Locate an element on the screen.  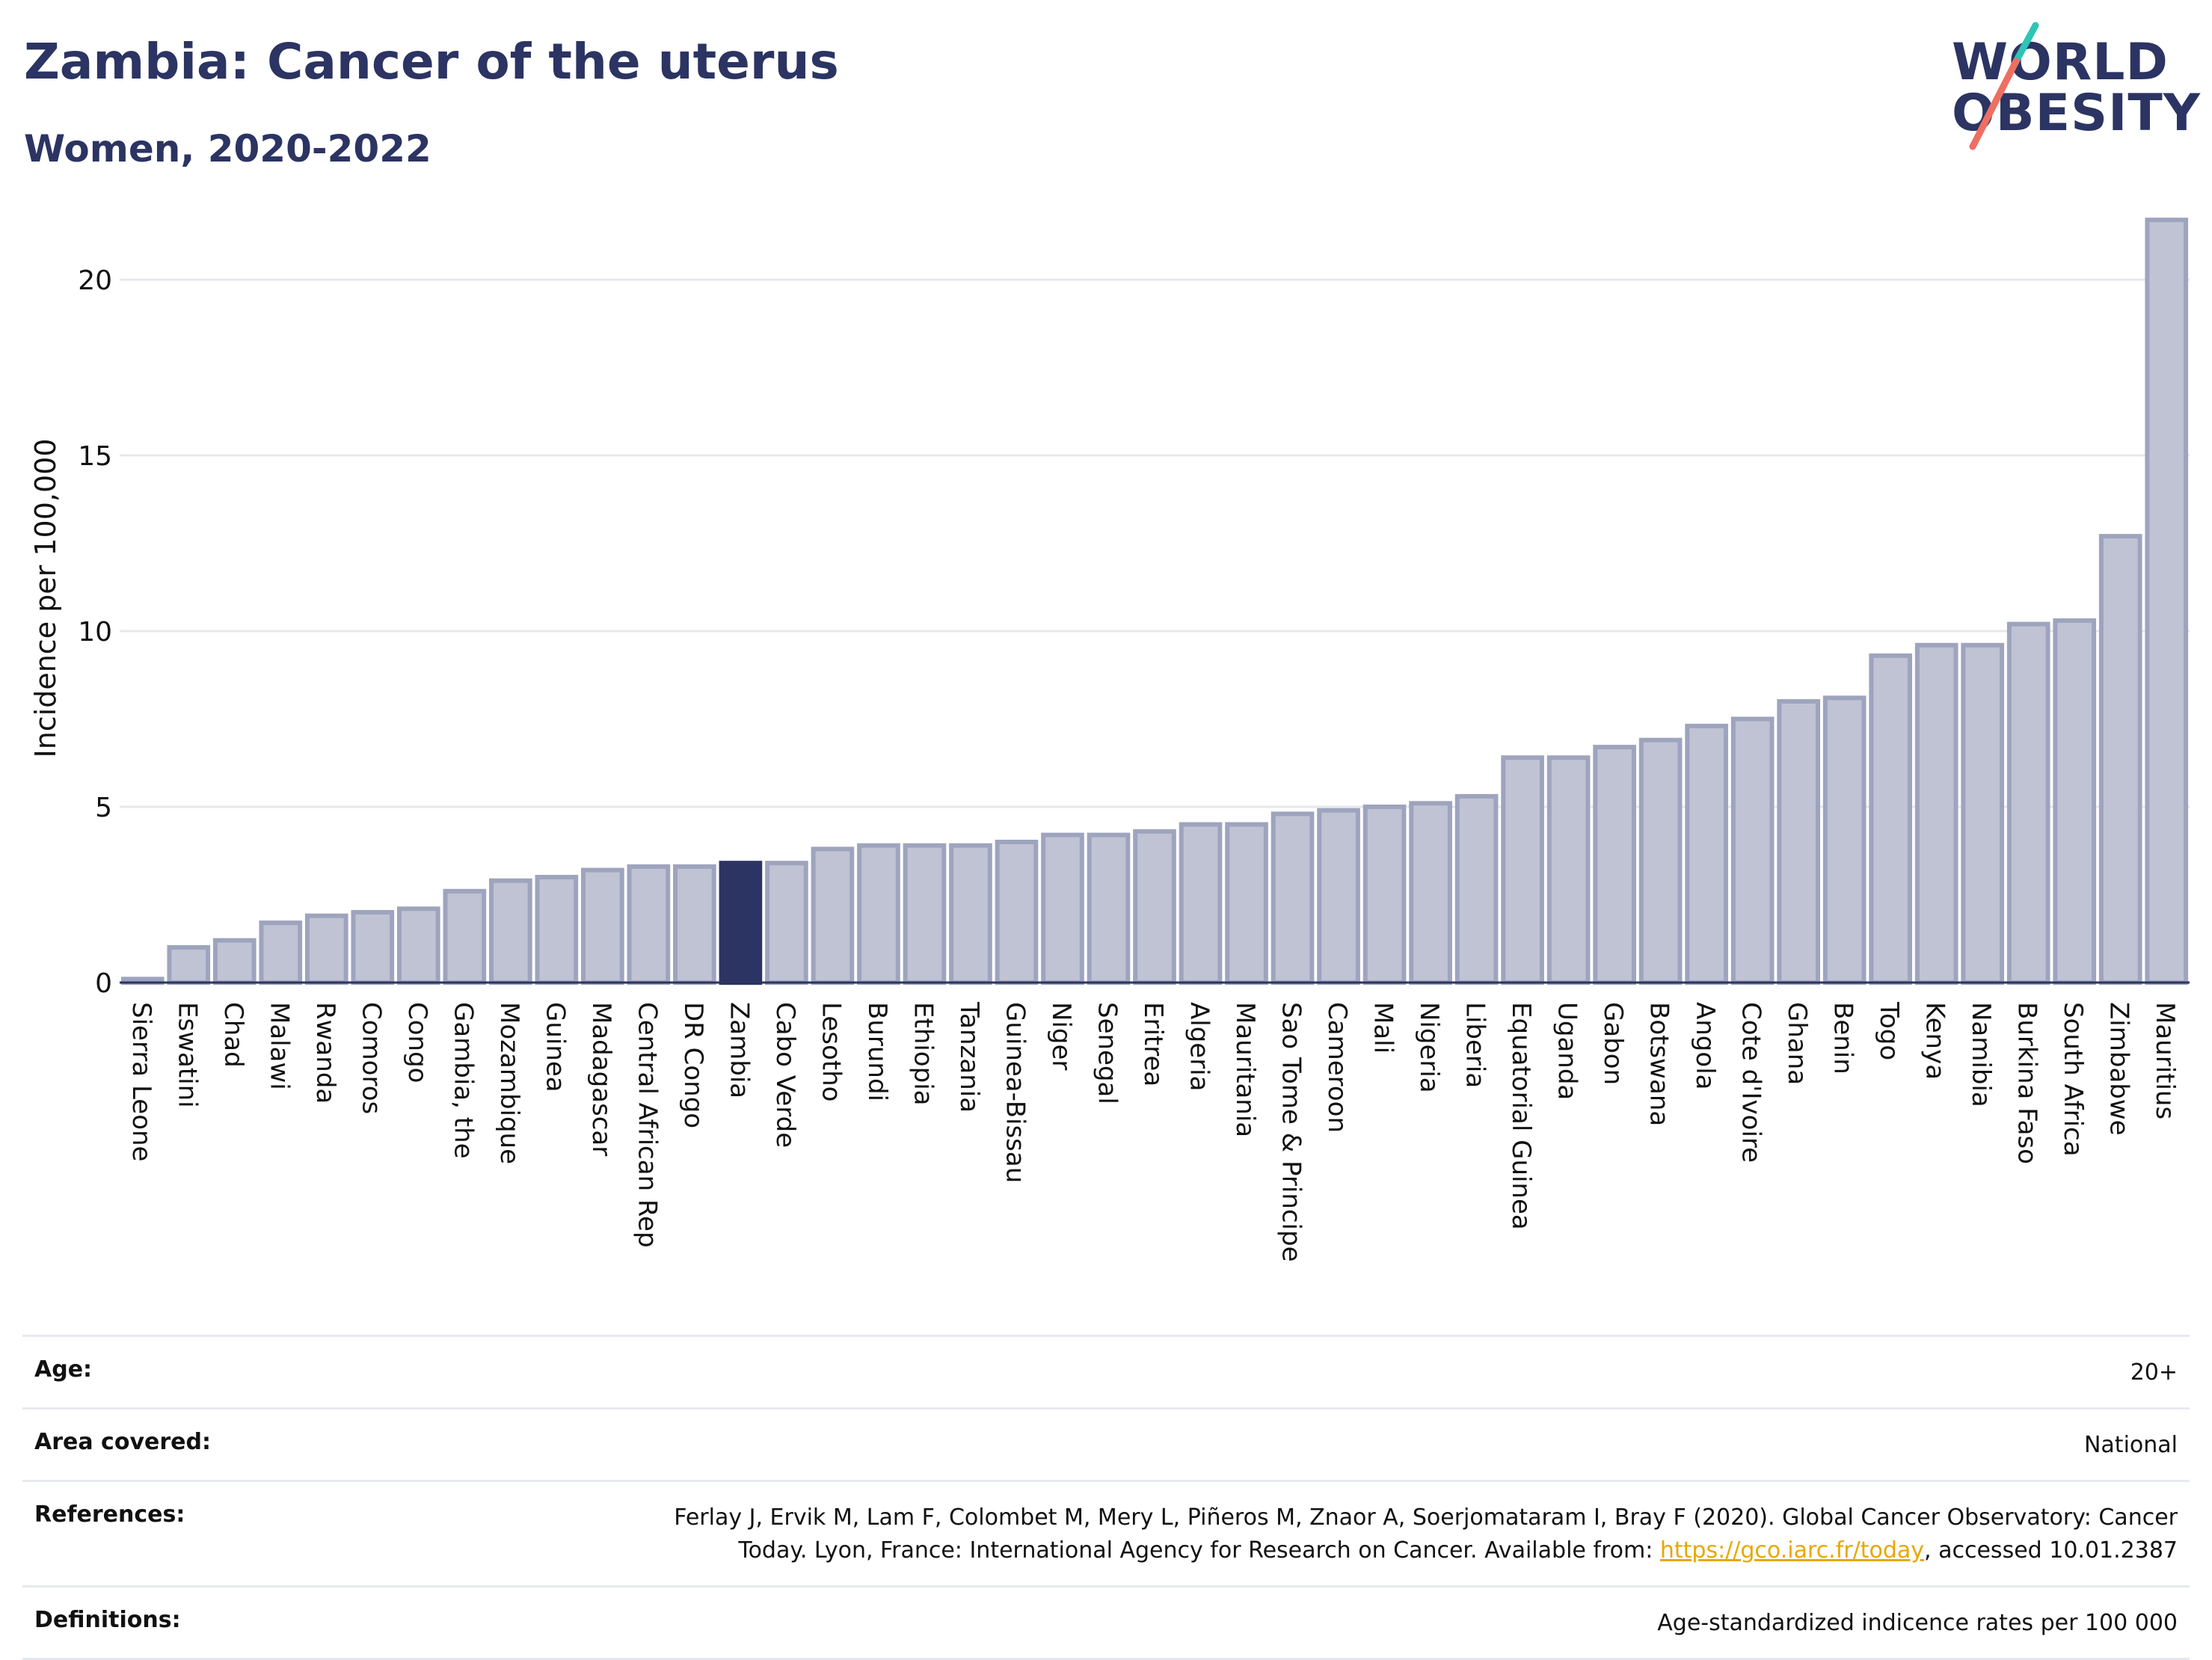
x-tick-label: Uganda is located at coordinates (1567, 1051).